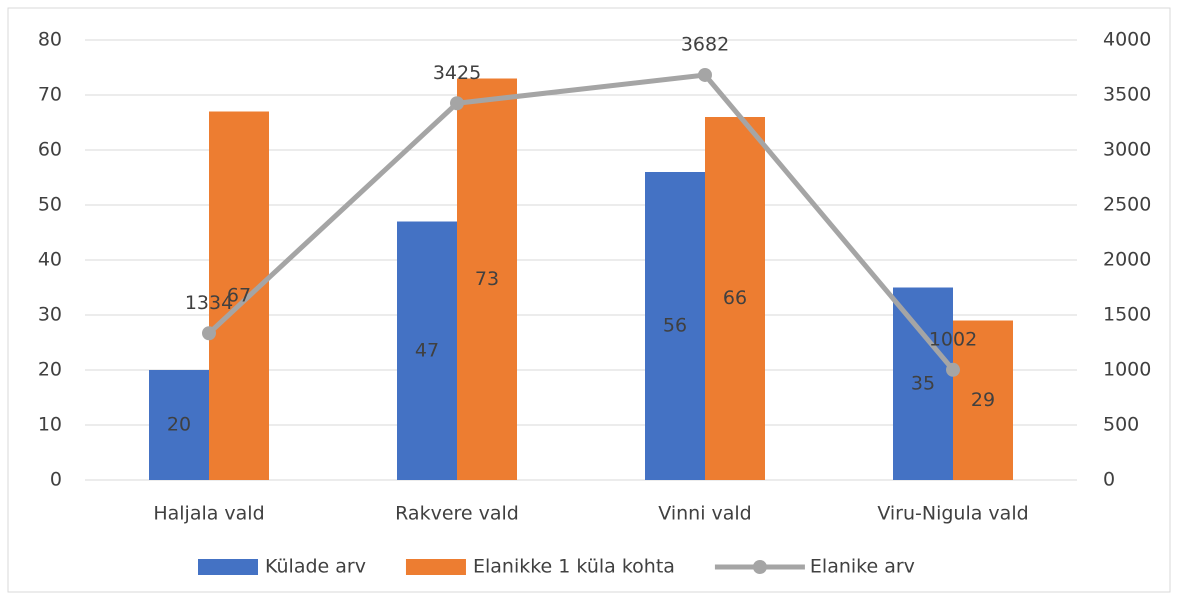 Image resolution: width=1178 pixels, height=600 pixels. Describe the element at coordinates (862, 567) in the screenshot. I see `legend-label: Elanike arv` at that location.